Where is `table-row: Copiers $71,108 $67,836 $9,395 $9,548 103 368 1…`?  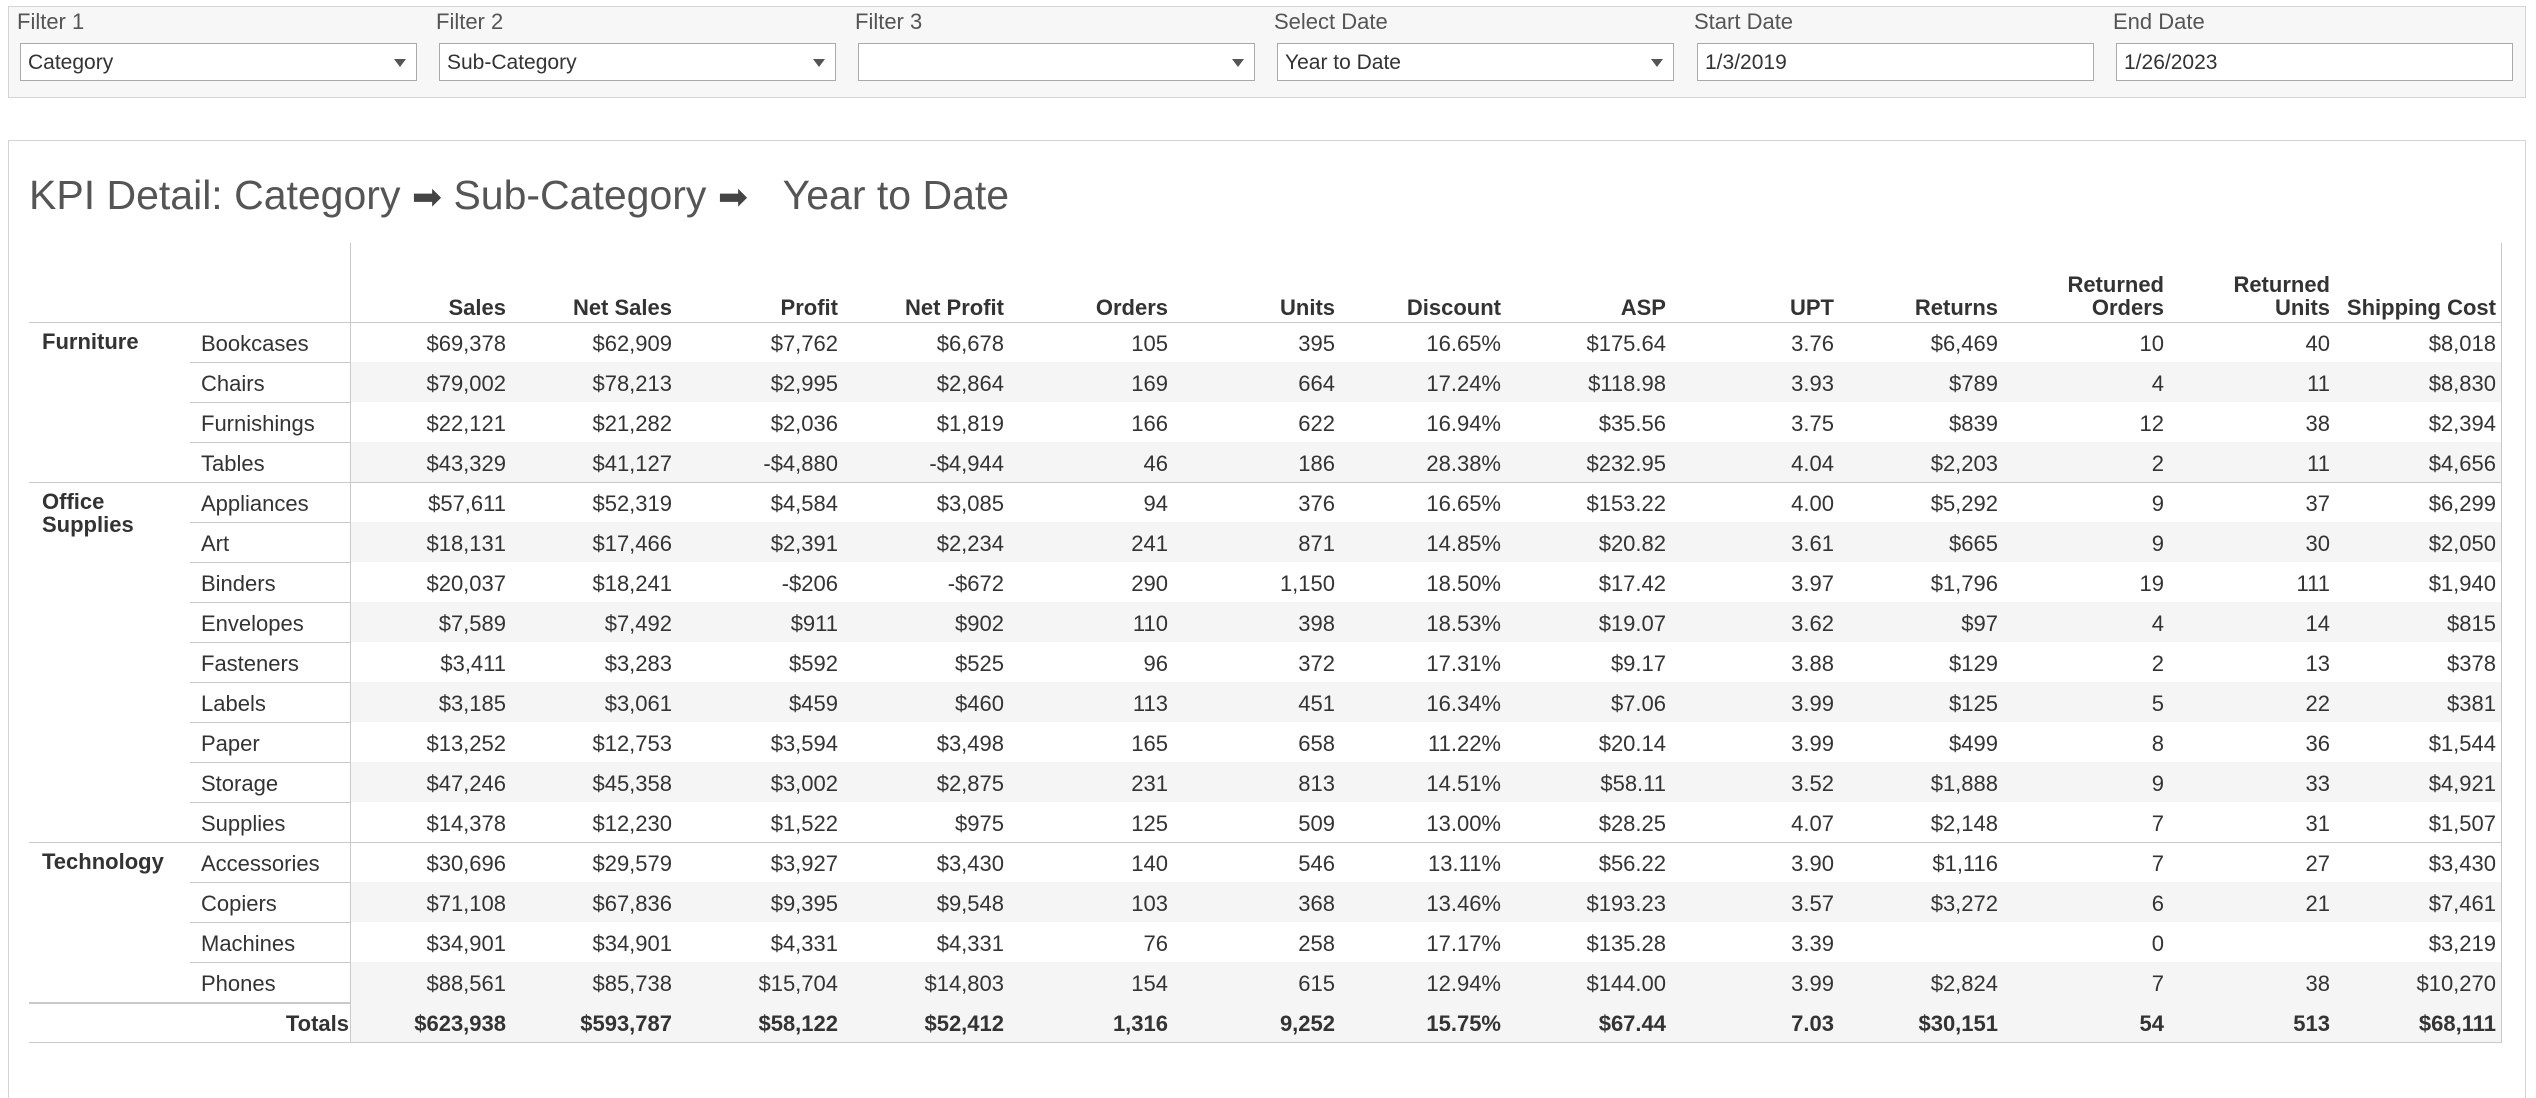 table-row: Copiers $71,108 $67,836 $9,395 $9,548 103 368 1… is located at coordinates (1251, 902).